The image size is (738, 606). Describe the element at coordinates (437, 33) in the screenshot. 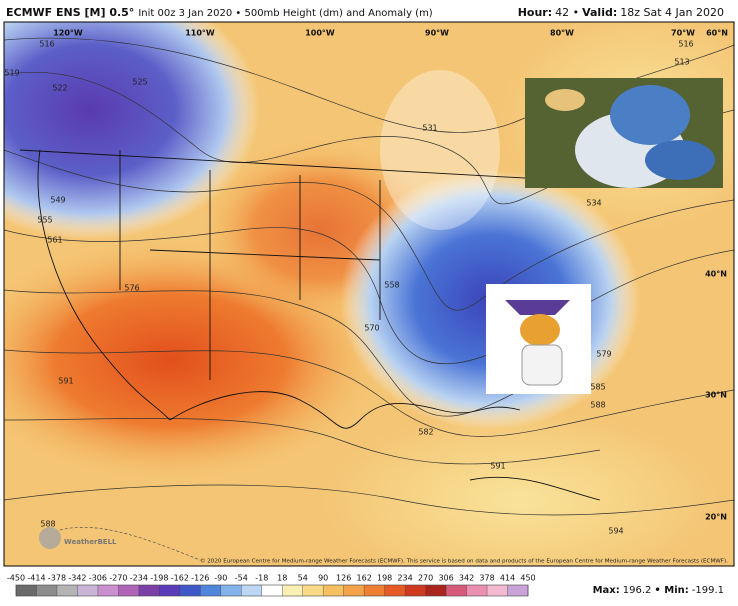

I see `lon-label: 90°W` at that location.